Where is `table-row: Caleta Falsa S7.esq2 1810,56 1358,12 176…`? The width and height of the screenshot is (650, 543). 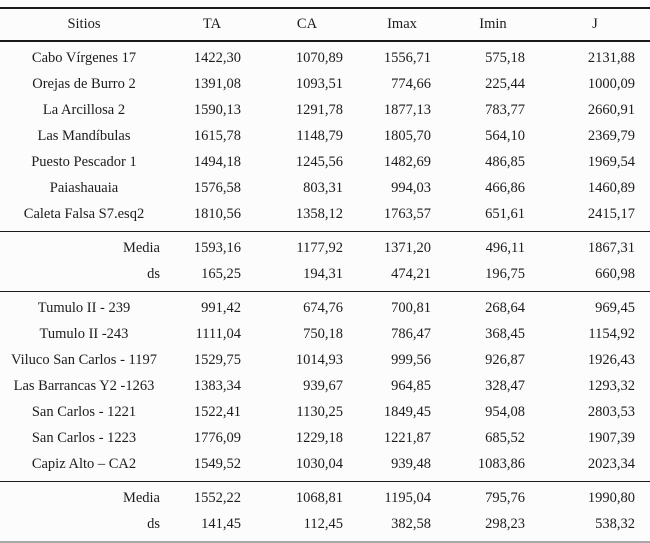
table-row: Caleta Falsa S7.esq2 1810,56 1358,12 176… is located at coordinates (325, 217).